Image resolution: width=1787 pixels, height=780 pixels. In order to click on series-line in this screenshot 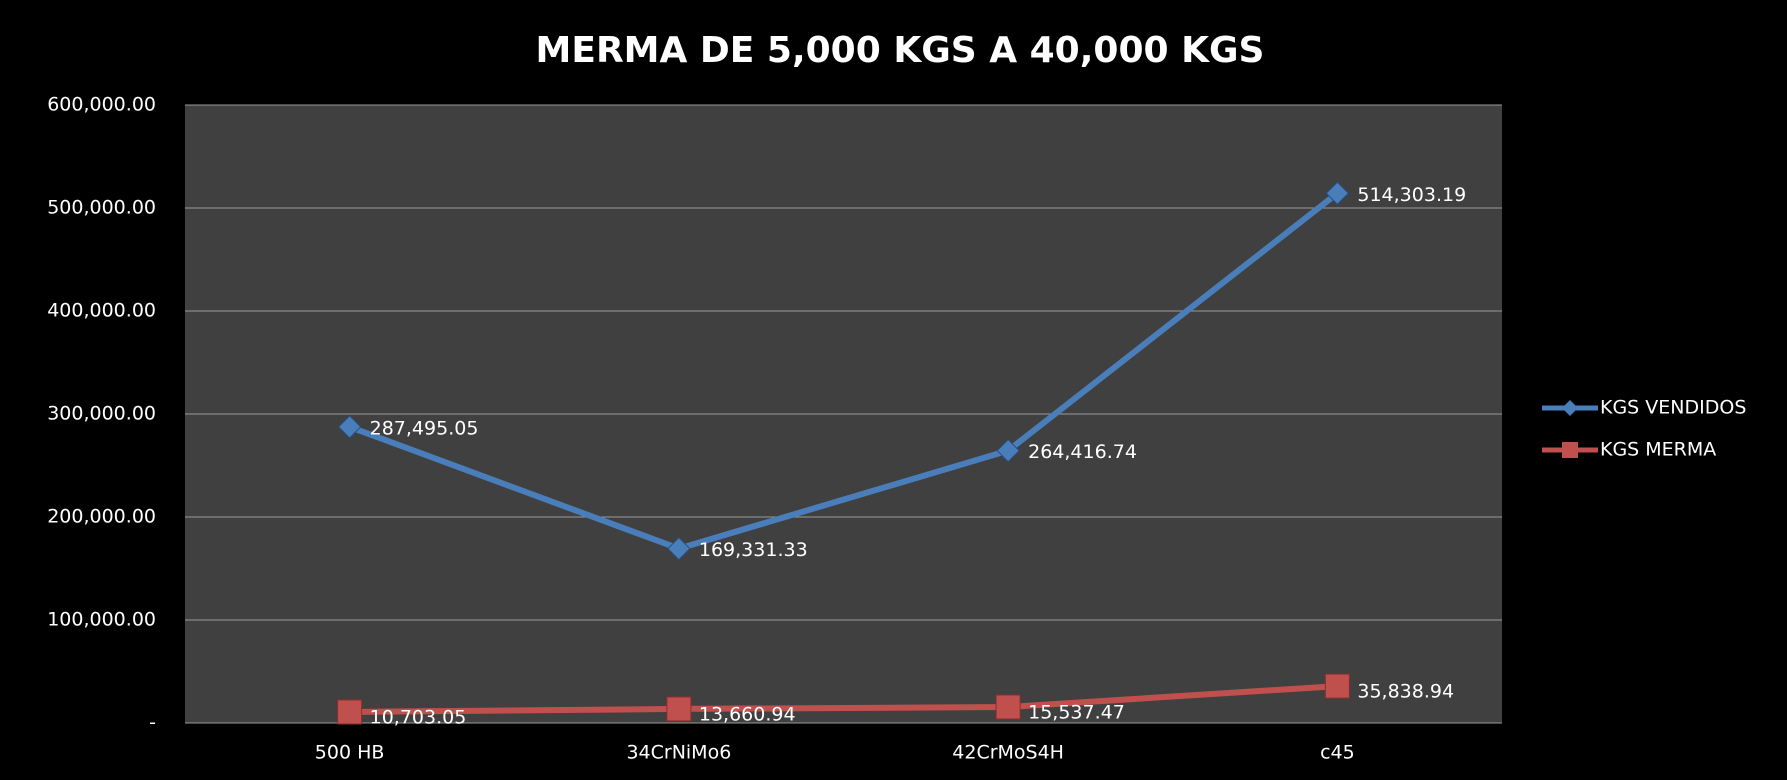, I will do `click(843, 699)`.